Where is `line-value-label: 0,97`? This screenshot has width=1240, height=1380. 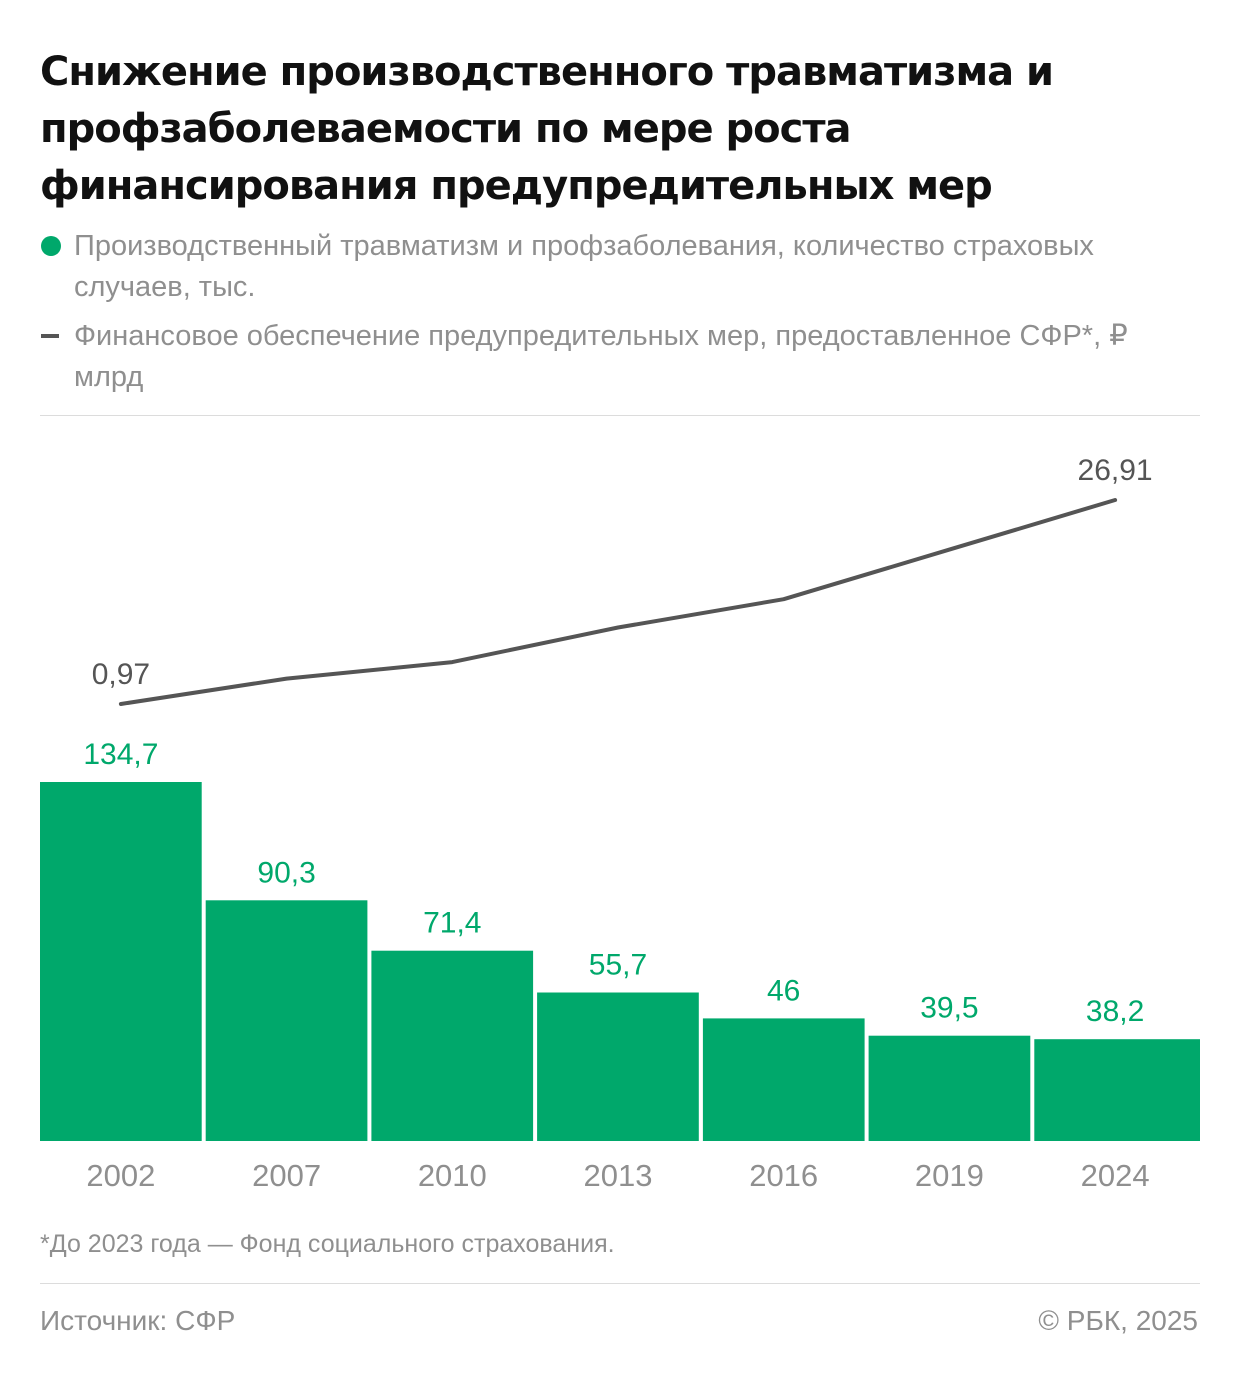
line-value-label: 0,97 is located at coordinates (121, 674).